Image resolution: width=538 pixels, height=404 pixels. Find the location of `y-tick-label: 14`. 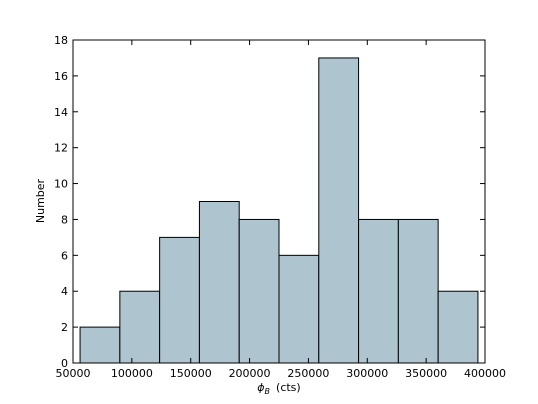

y-tick-label: 14 is located at coordinates (61, 112).